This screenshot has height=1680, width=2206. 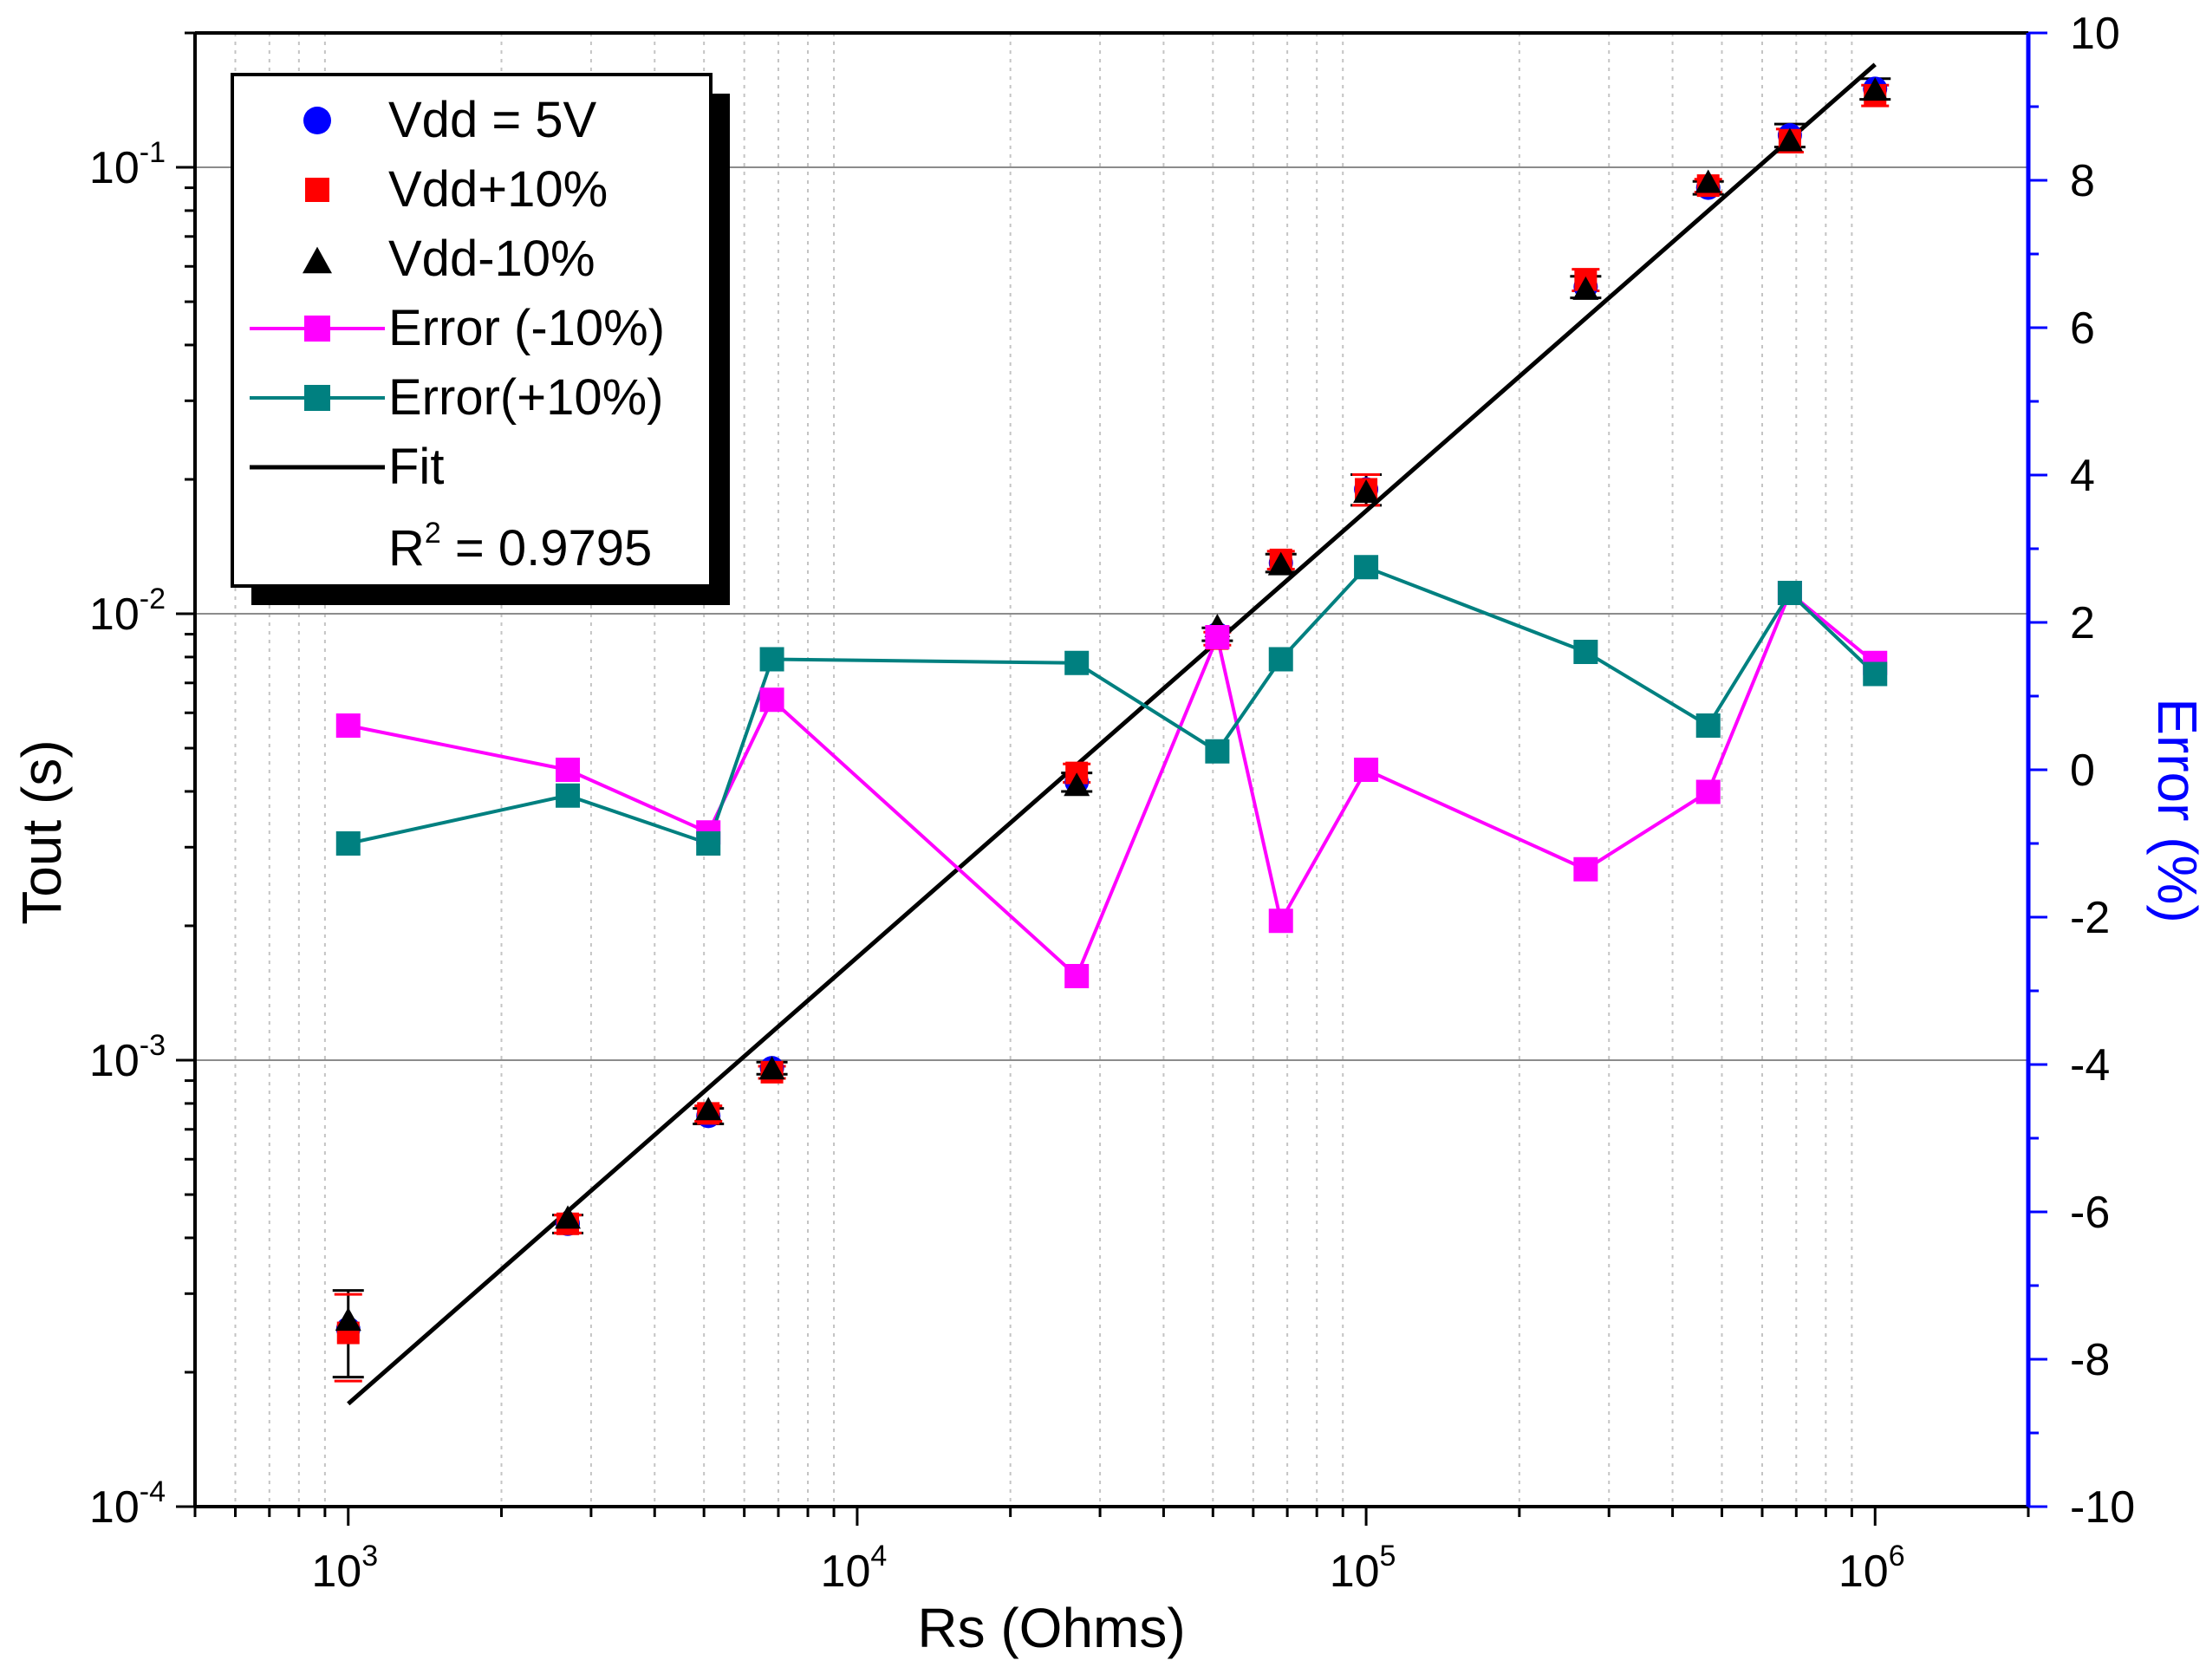 I want to click on x-axis-title: Rs (Ohms), so click(x=1051, y=1628).